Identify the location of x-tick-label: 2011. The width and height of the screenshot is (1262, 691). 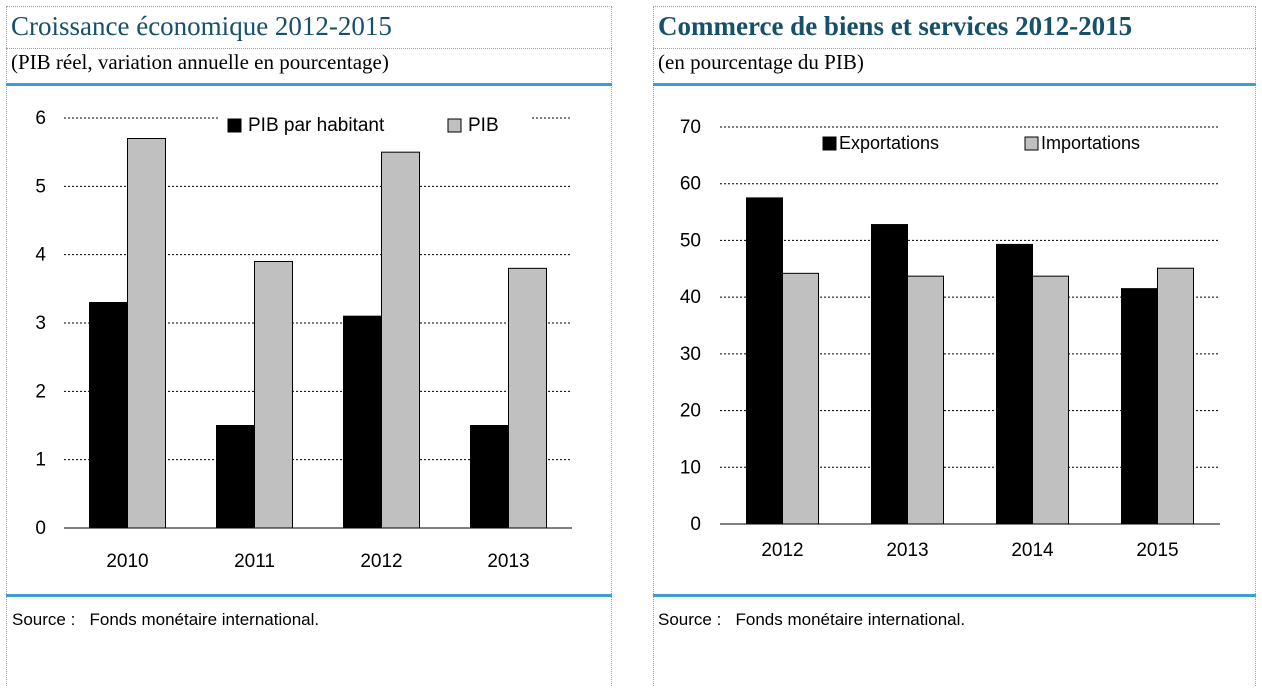
(254, 561).